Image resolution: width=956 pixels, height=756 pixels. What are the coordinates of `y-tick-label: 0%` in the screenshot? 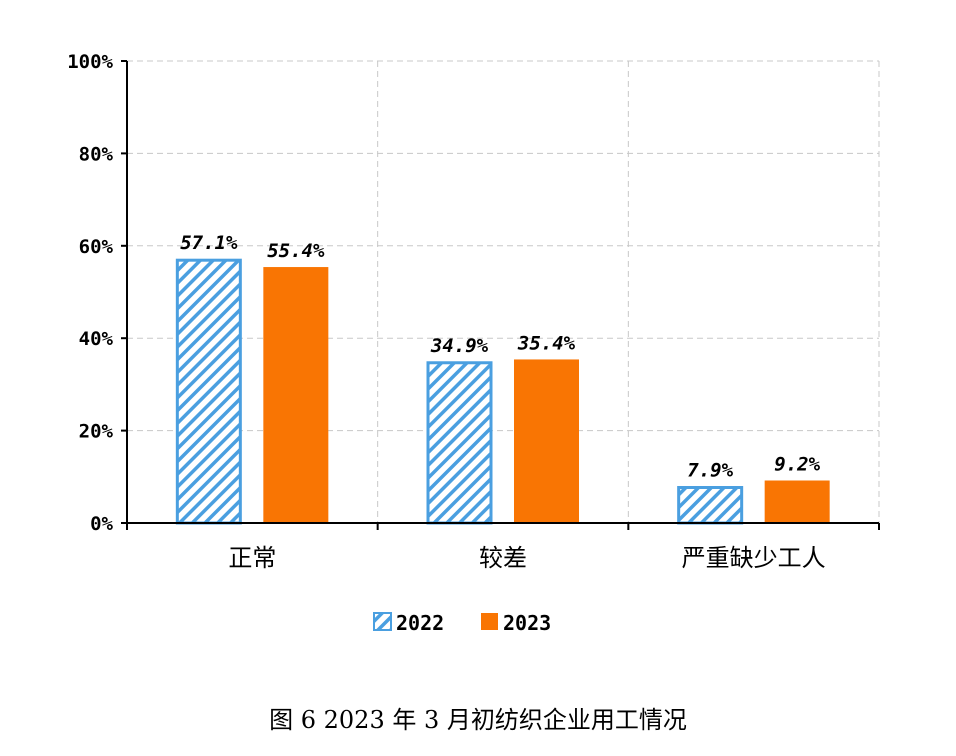 It's located at (101, 524).